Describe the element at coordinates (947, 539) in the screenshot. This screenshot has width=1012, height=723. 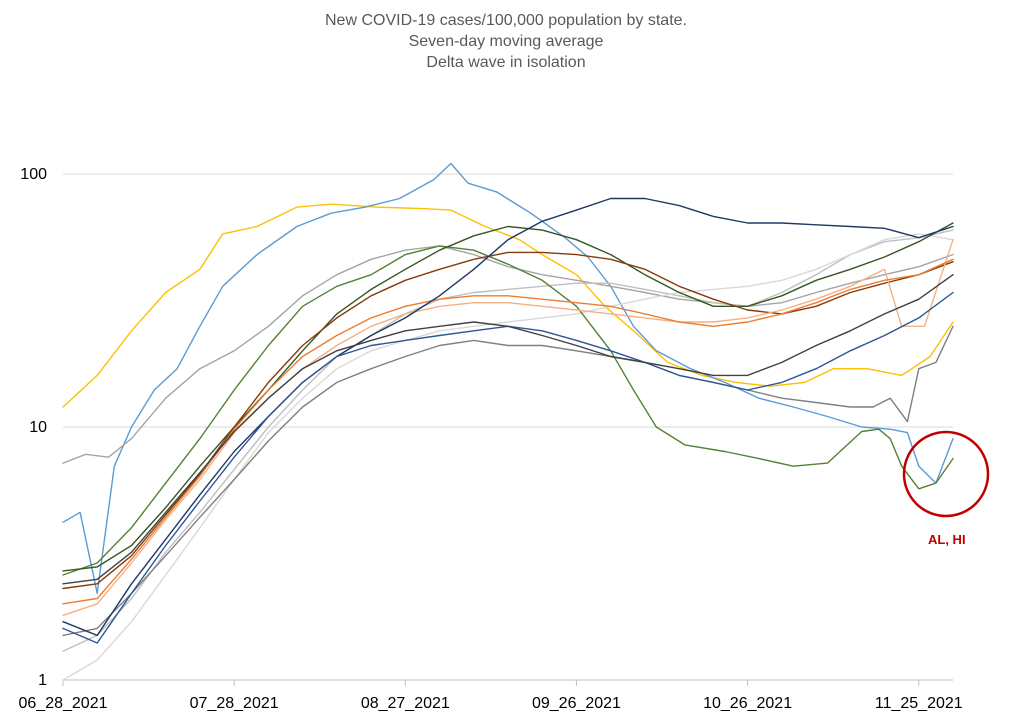
I see `annotation-label: AL, HI` at that location.